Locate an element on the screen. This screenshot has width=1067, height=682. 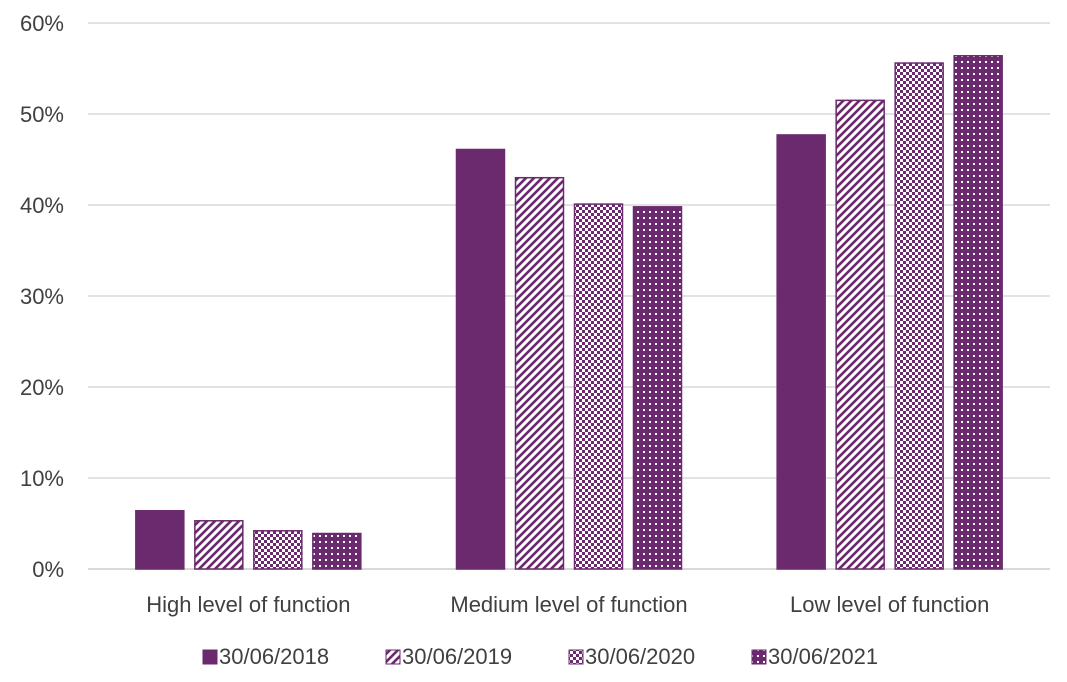
legend: 30/06/2018 30/06/2019 30/06/2020 30/06/2021 is located at coordinates (540, 656).